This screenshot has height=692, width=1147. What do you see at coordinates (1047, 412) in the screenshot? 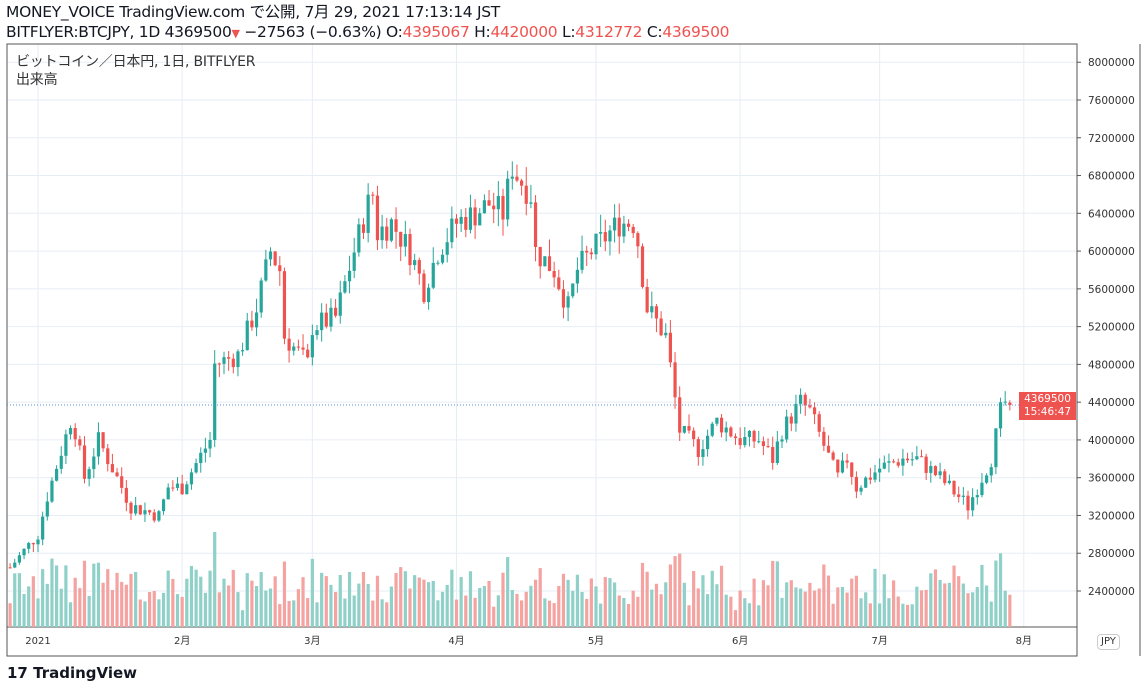
I see `bar-countdown: 15:46:47` at bounding box center [1047, 412].